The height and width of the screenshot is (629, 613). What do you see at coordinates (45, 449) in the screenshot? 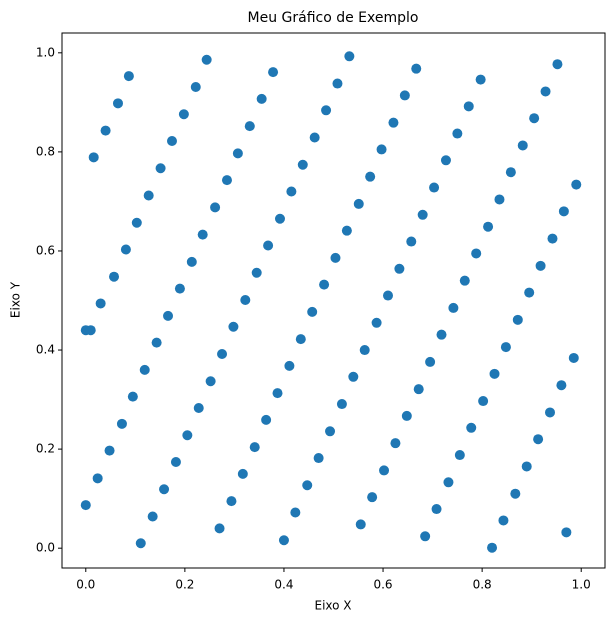
I see `y-tick-label: 0.2` at bounding box center [45, 449].